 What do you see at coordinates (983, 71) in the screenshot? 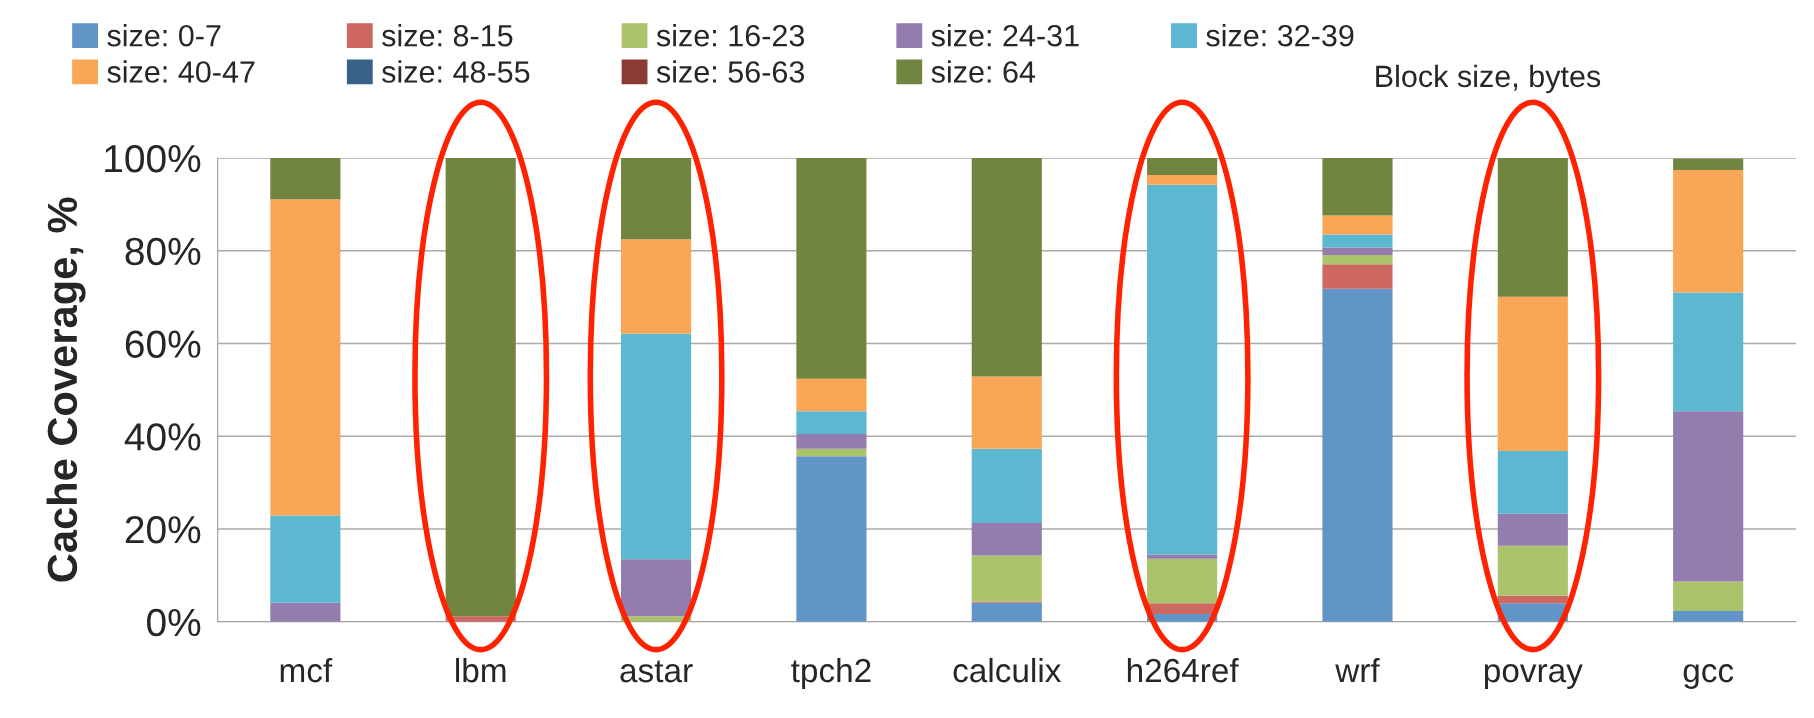
I see `legend-label: size: 64` at bounding box center [983, 71].